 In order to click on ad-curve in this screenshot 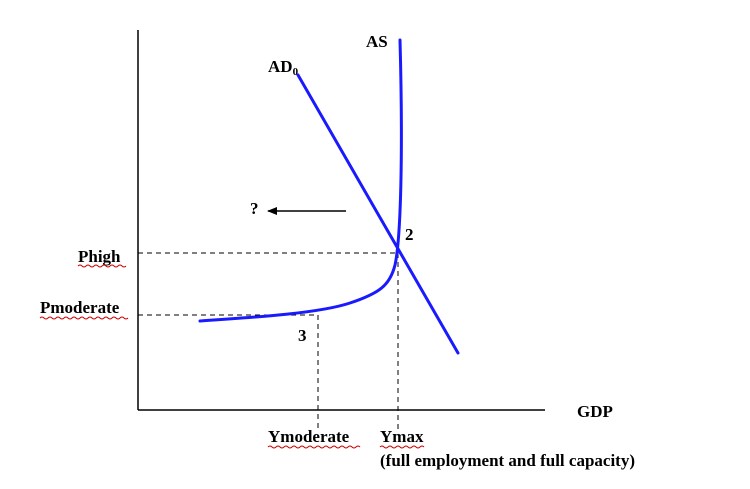, I will do `click(378, 214)`.